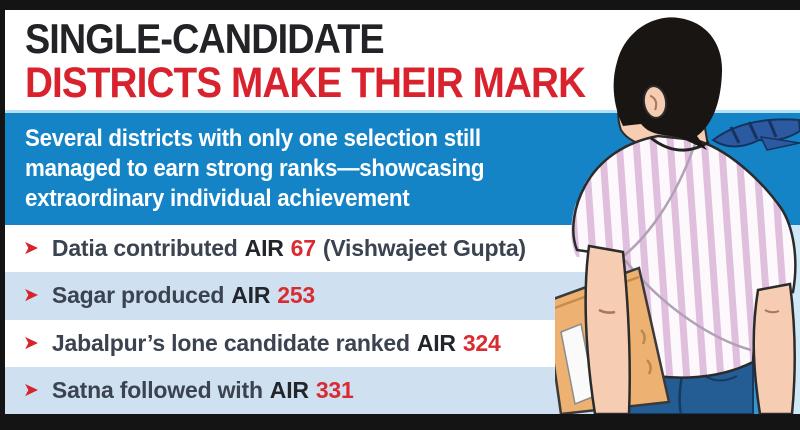  What do you see at coordinates (217, 198) in the screenshot?
I see `subtitle-line-3-text: extraordinary individual achievement` at bounding box center [217, 198].